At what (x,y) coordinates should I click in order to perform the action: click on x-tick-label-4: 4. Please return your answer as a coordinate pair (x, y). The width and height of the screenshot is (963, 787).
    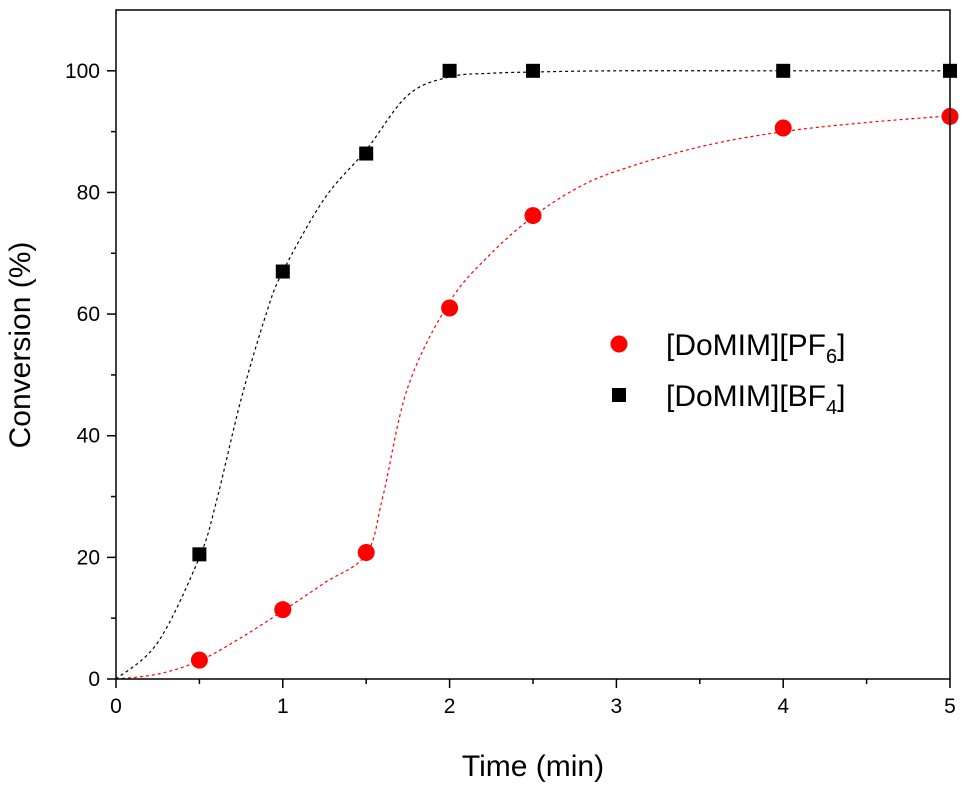
    Looking at the image, I should click on (783, 706).